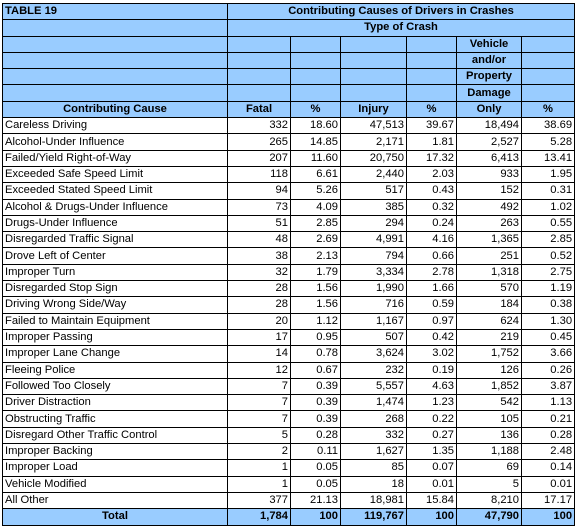  Describe the element at coordinates (489, 354) in the screenshot. I see `pdo-cell: 1,752` at that location.